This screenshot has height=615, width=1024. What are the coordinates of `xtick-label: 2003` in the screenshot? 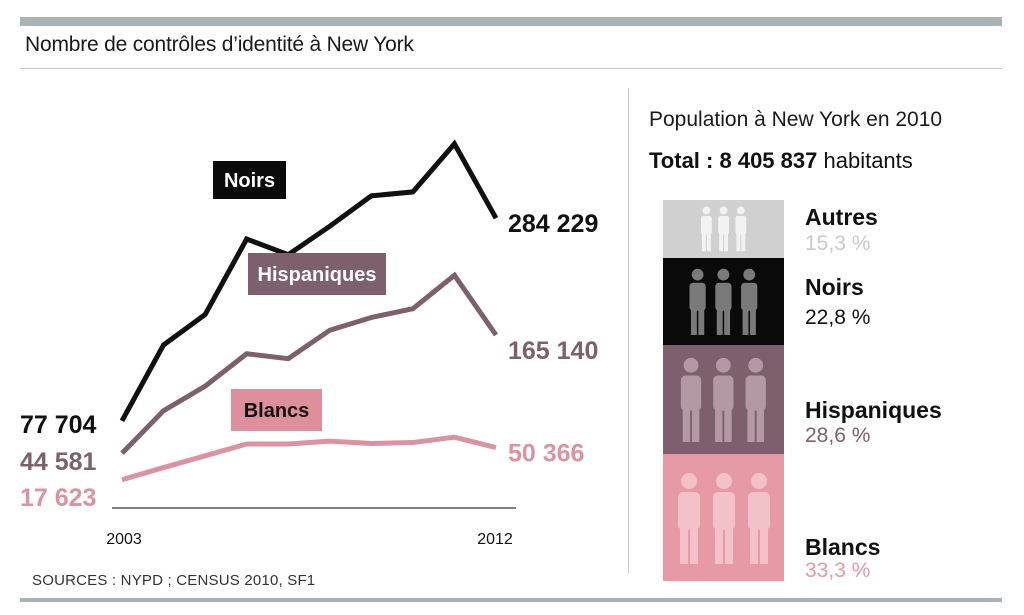 It's located at (124, 539).